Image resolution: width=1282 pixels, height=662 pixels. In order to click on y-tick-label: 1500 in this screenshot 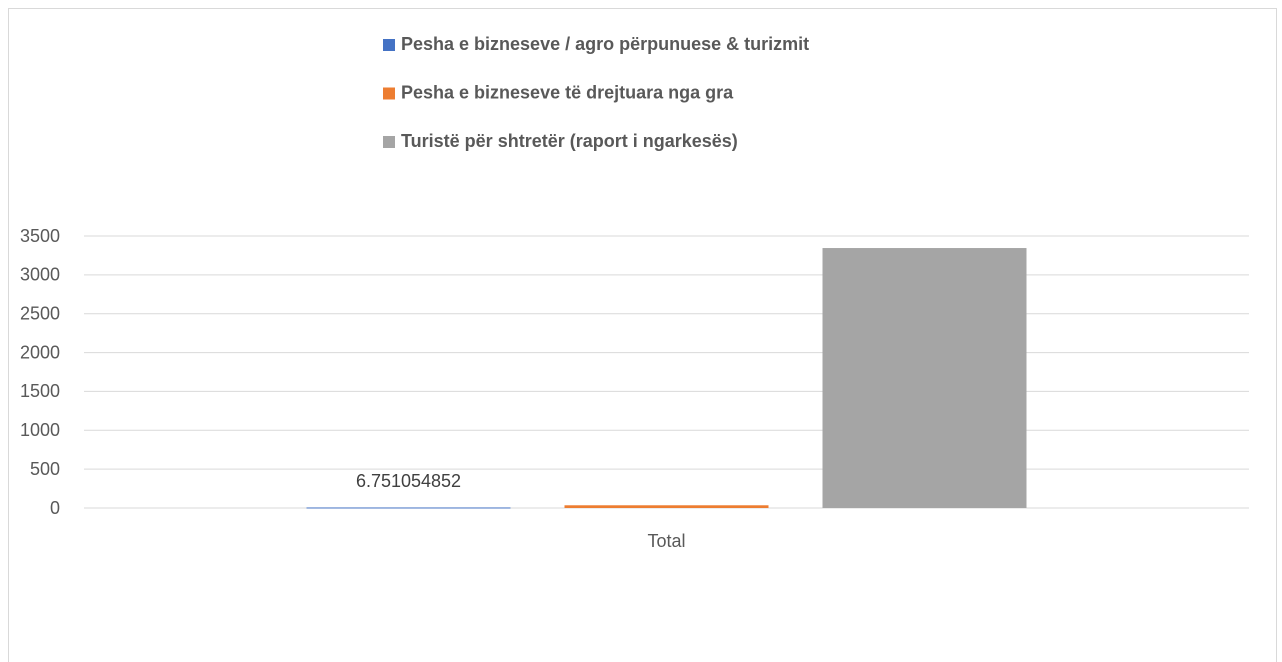, I will do `click(40, 391)`.